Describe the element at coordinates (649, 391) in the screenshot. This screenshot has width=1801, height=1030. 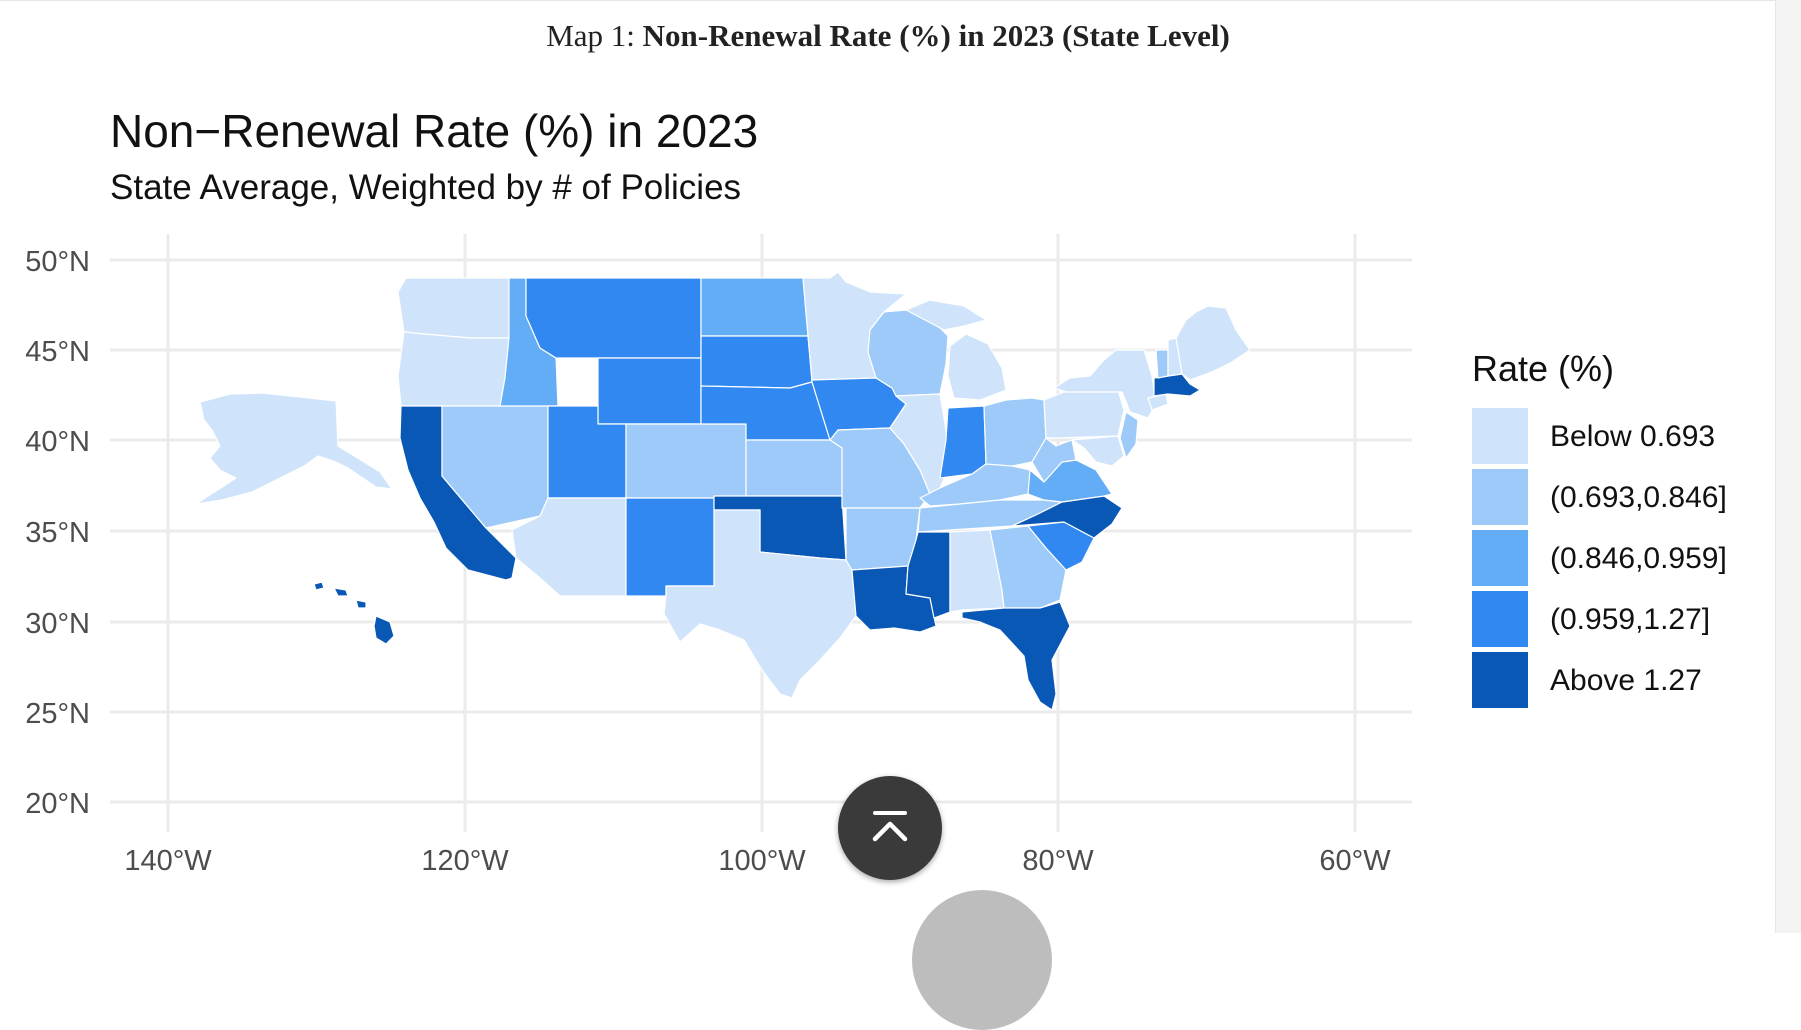
I see `state-wyoming` at that location.